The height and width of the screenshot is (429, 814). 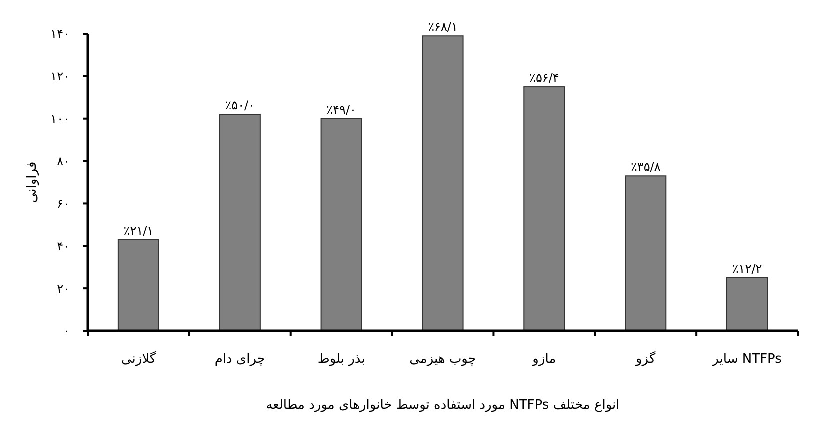 What do you see at coordinates (63, 203) in the screenshot?
I see `y-tick-label: ۶۰` at bounding box center [63, 203].